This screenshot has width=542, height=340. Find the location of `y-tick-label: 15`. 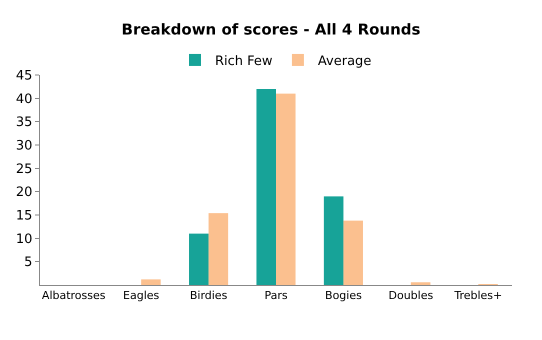

y-tick-label: 15 is located at coordinates (24, 216).